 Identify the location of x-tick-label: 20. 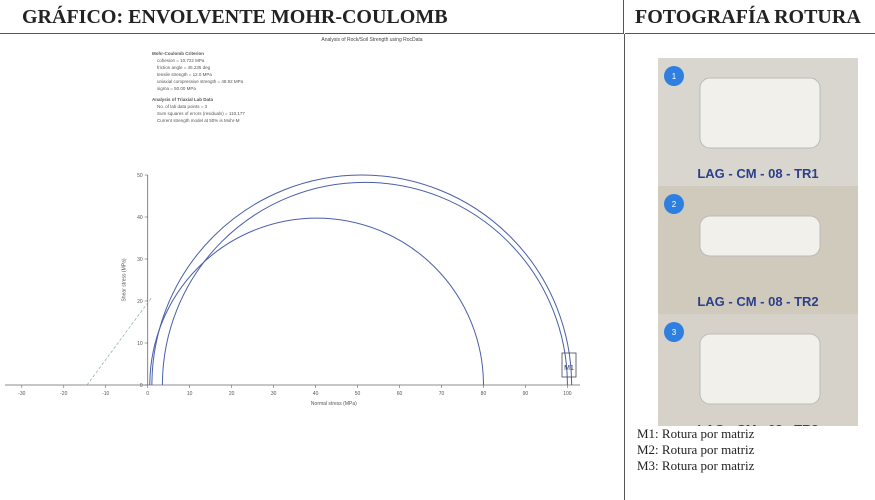
(232, 394).